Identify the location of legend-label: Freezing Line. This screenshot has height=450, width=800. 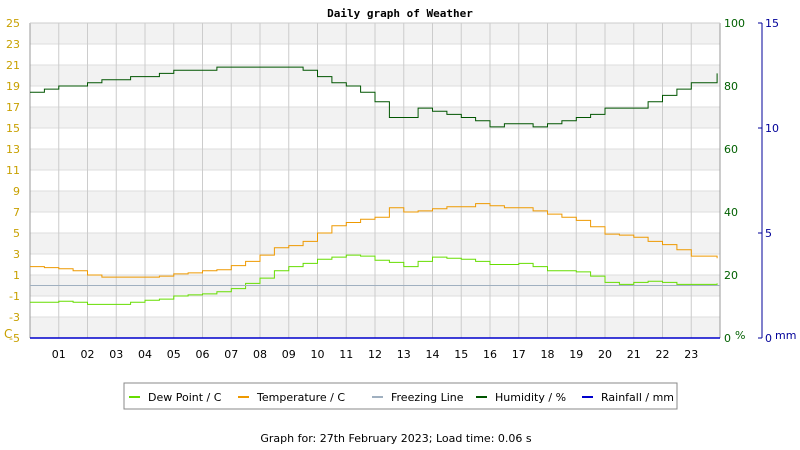
(427, 397).